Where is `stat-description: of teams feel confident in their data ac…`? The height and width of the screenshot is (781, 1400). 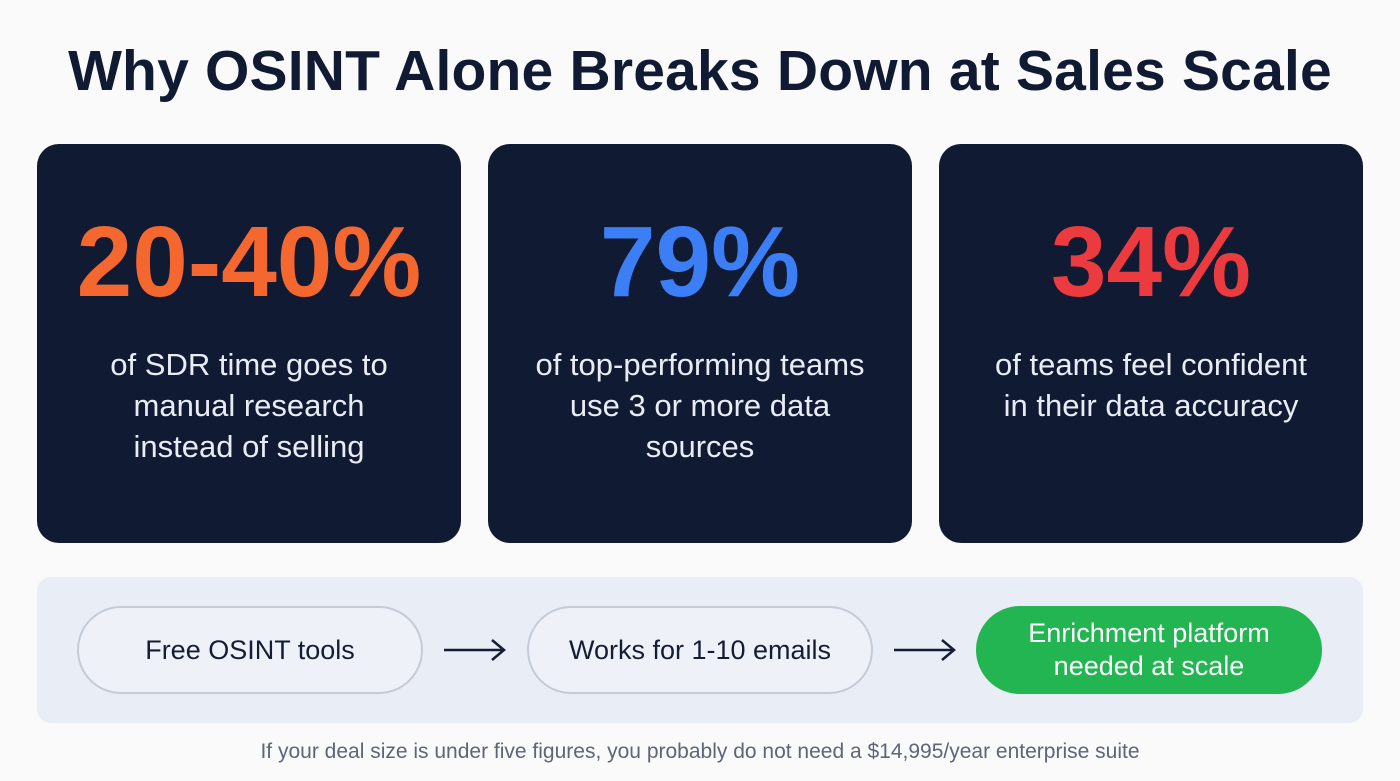 stat-description: of teams feel confident in their data ac… is located at coordinates (1151, 385).